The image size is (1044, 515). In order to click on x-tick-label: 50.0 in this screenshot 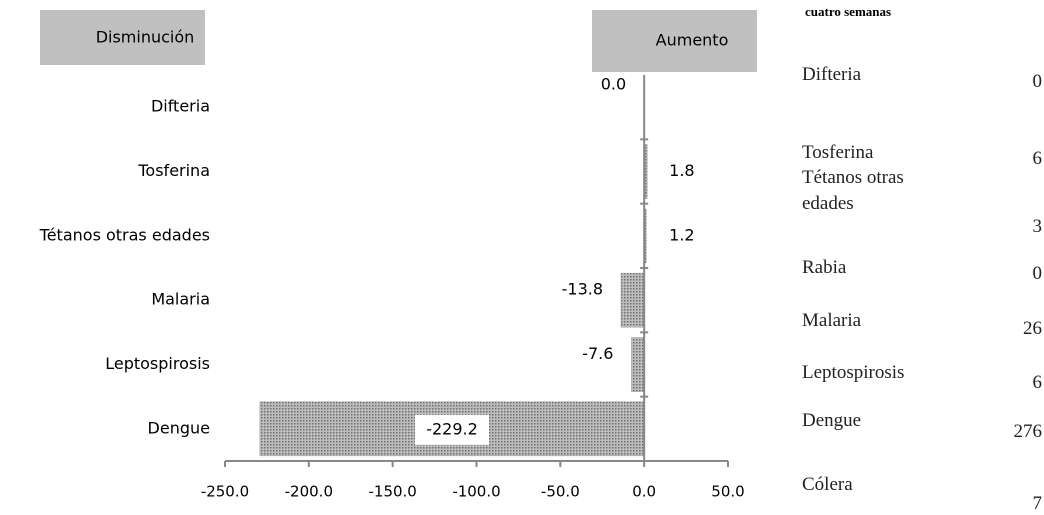, I will do `click(727, 492)`.